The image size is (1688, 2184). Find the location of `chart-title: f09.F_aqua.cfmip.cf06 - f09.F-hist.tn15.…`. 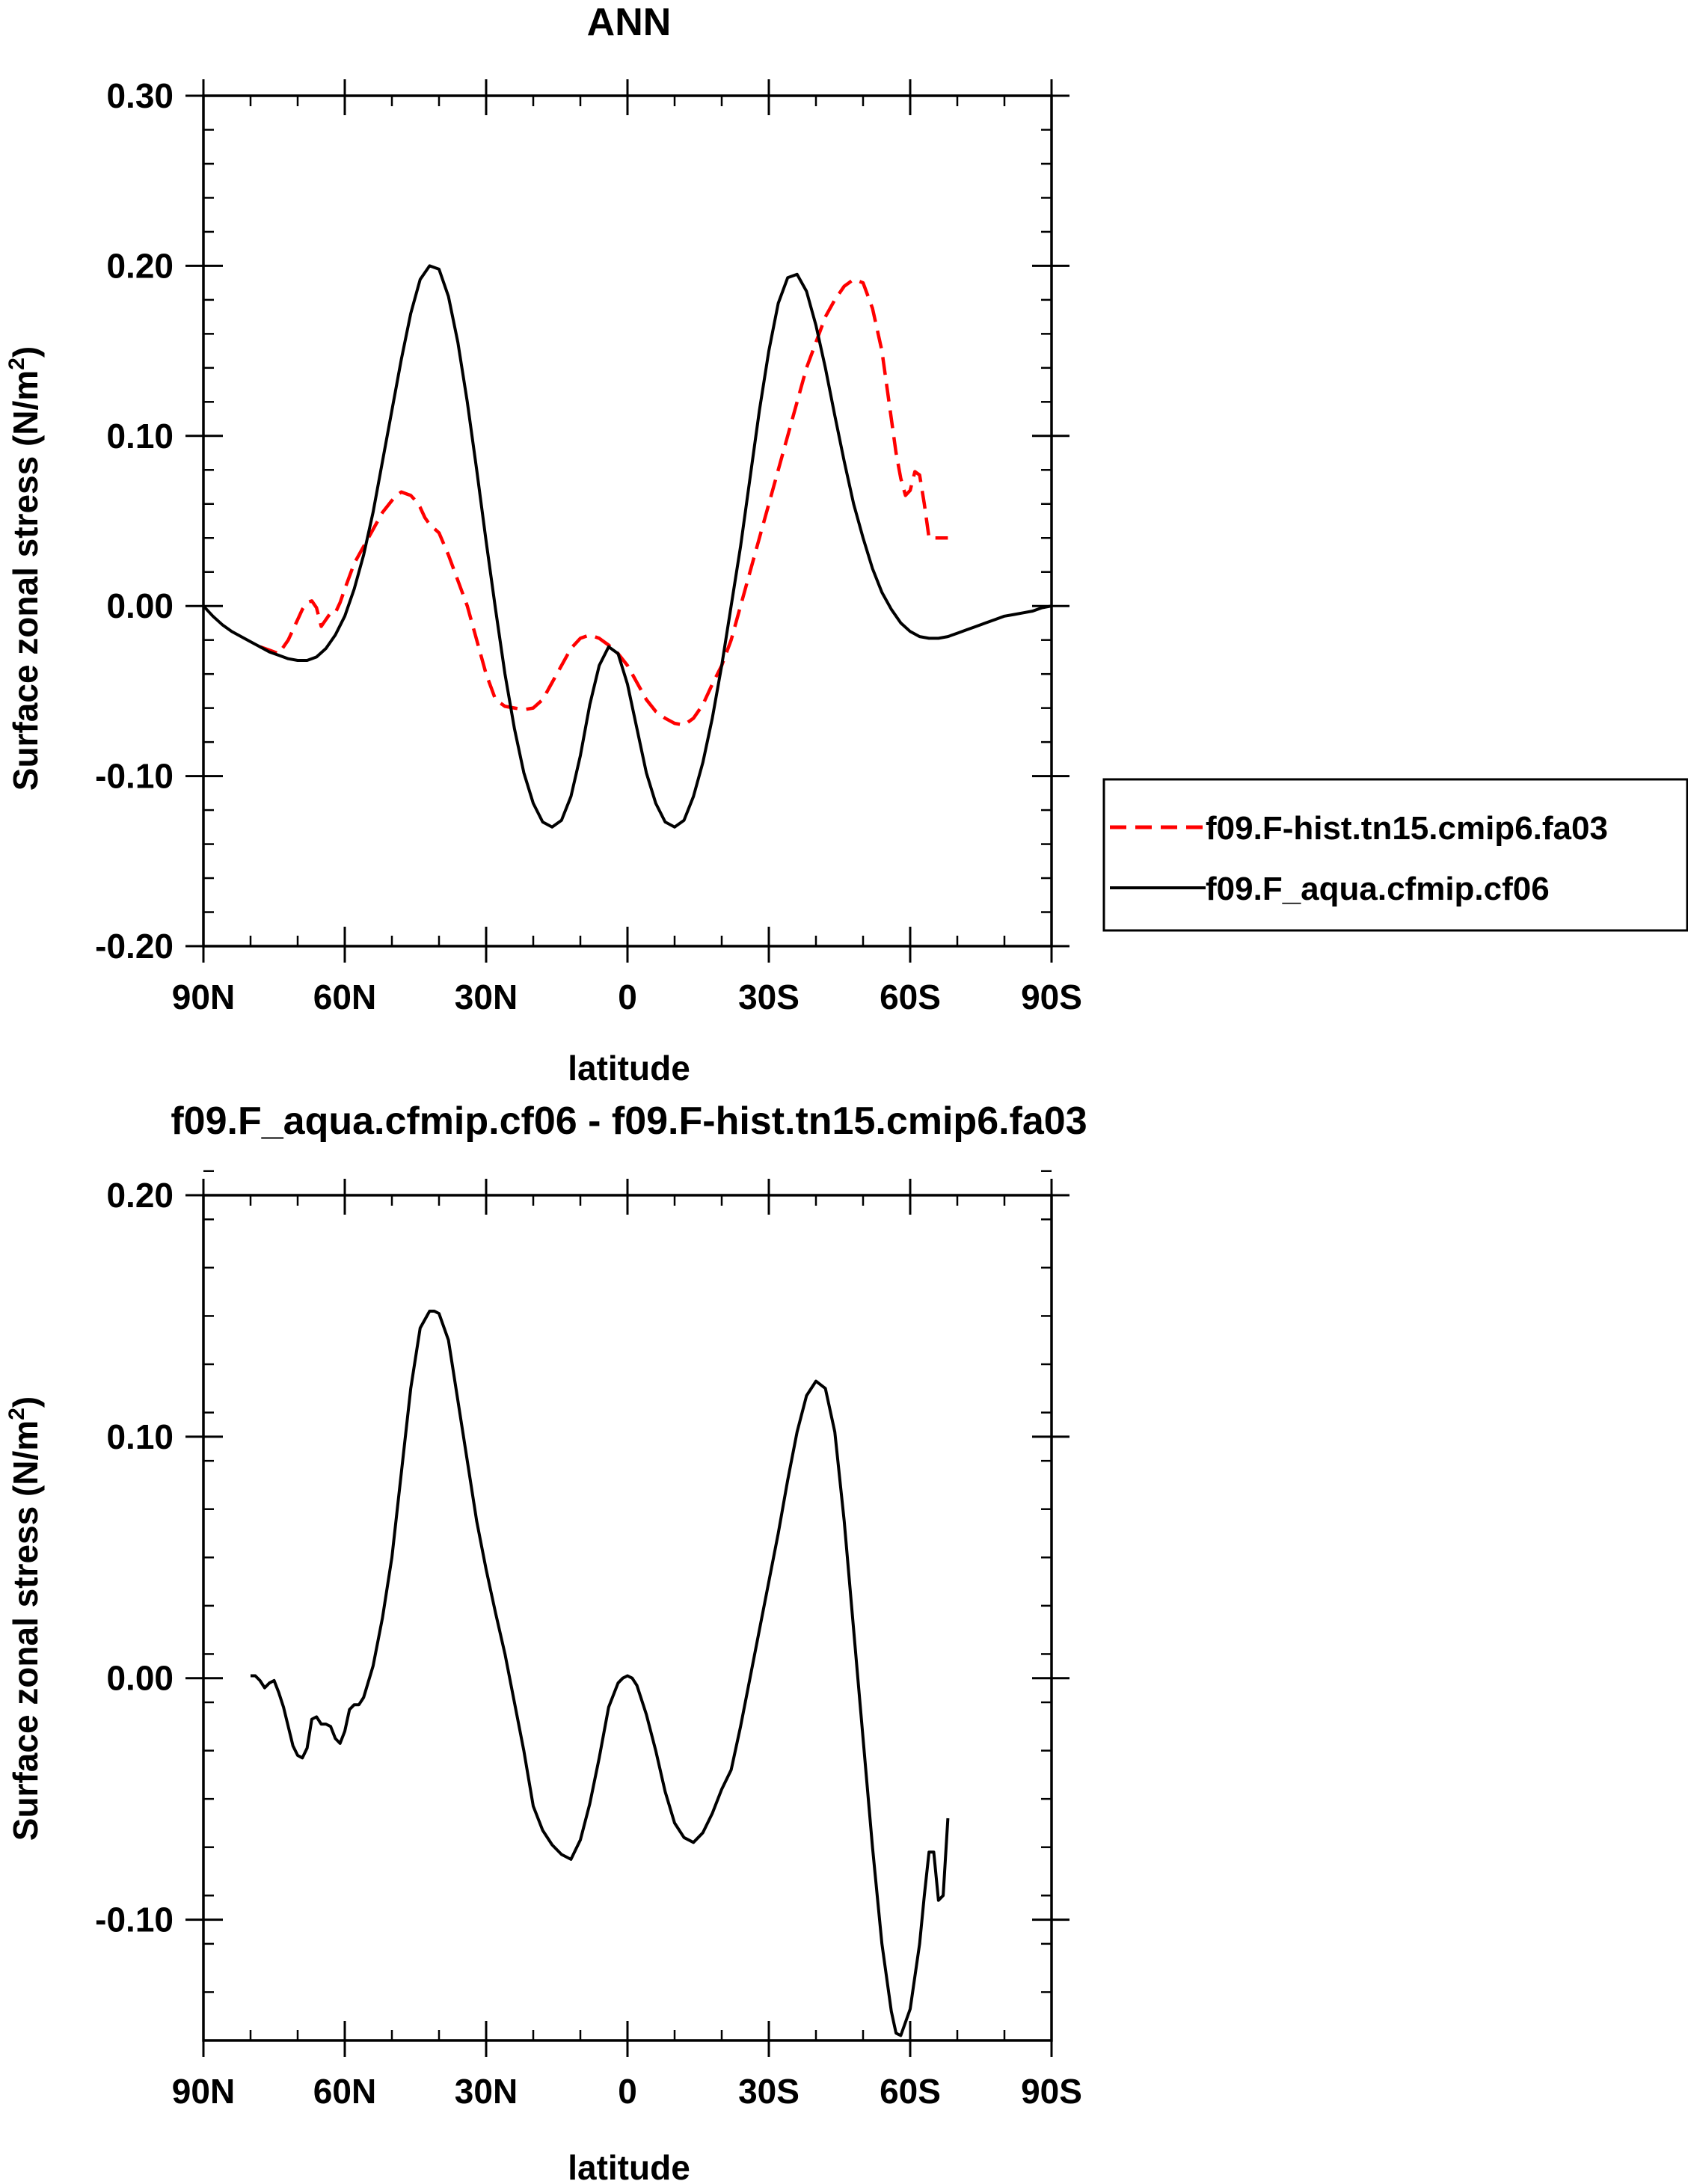

chart-title: f09.F_aqua.cfmip.cf06 - f09.F-hist.tn15.… is located at coordinates (629, 1121).